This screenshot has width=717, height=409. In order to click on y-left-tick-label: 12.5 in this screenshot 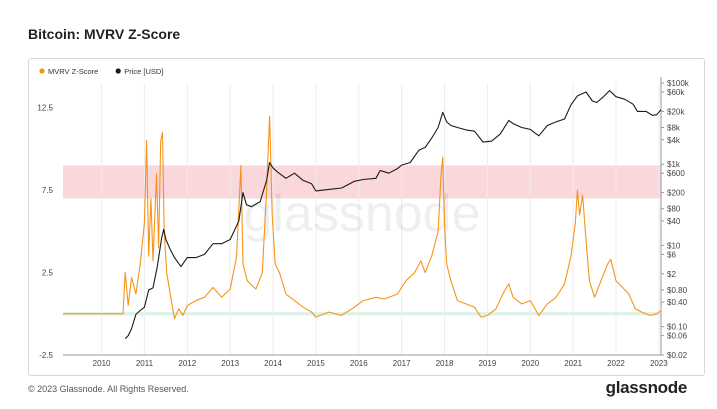, I will do `click(45, 108)`.